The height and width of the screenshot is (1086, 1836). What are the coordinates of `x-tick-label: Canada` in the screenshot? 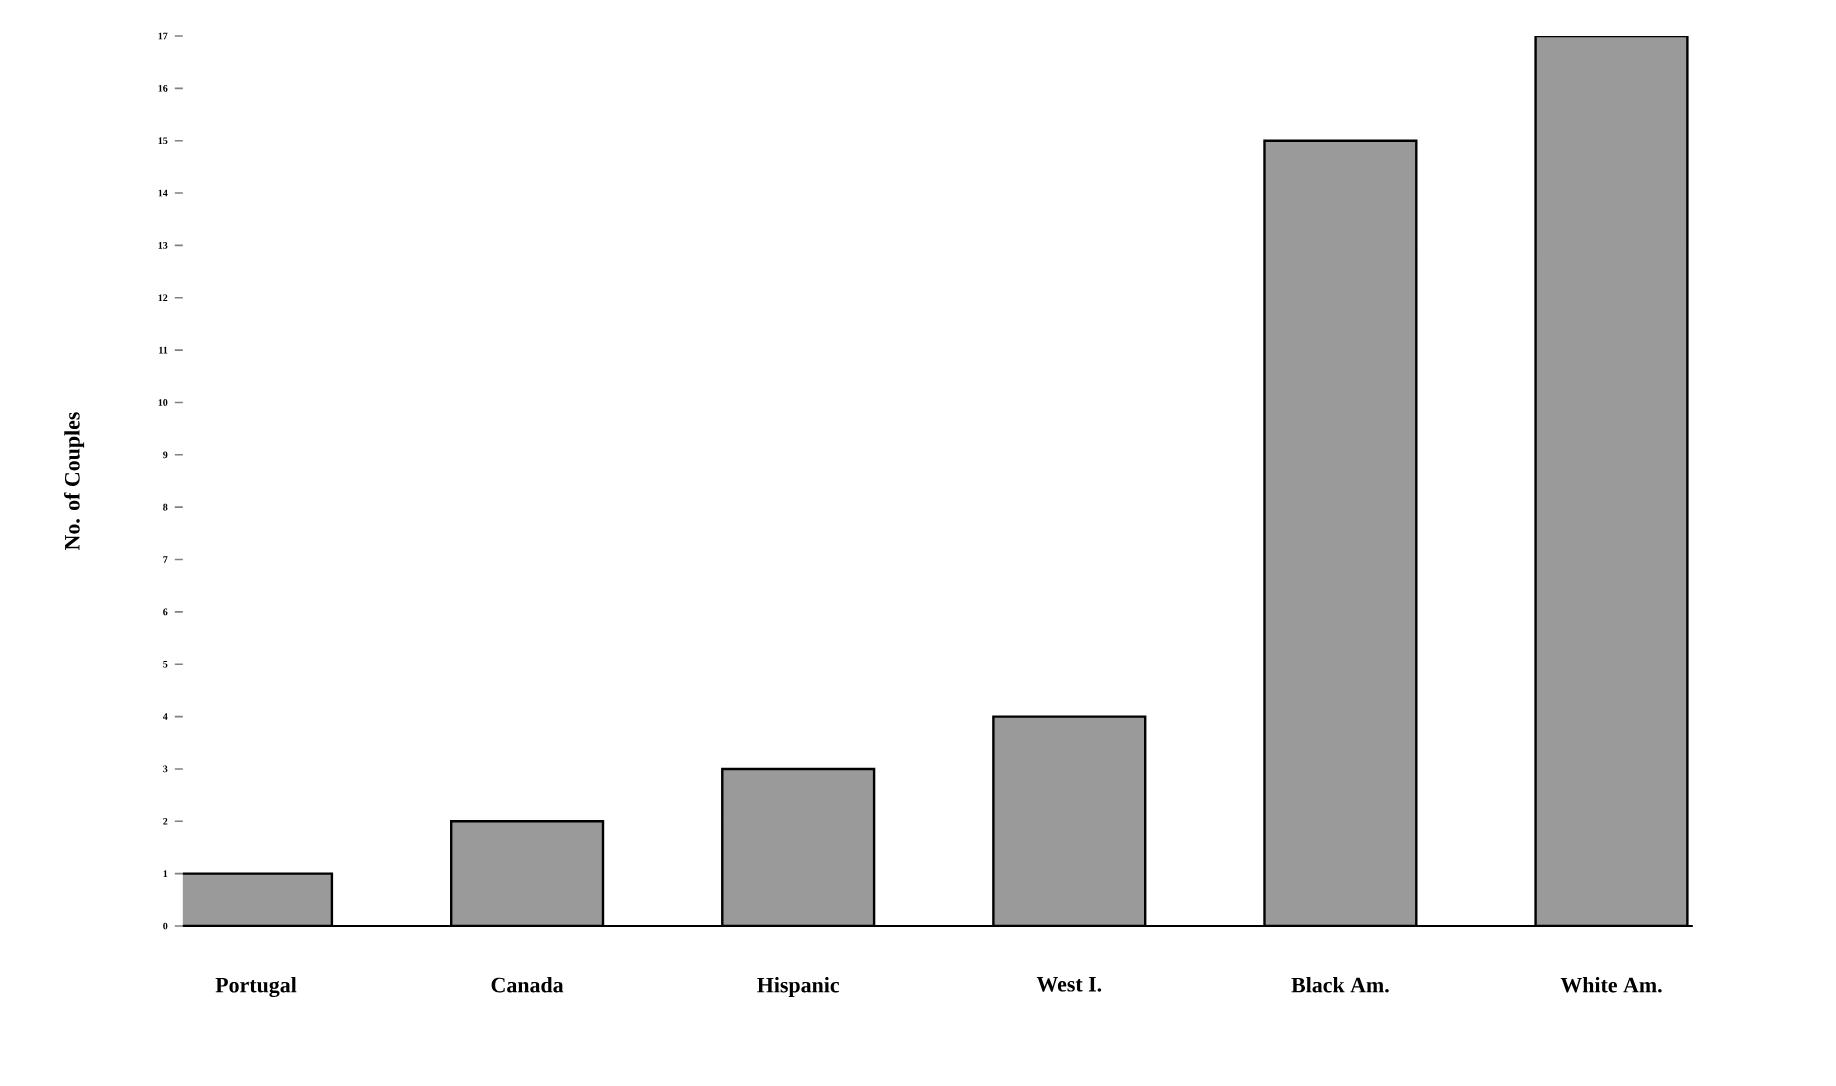 It's located at (527, 985).